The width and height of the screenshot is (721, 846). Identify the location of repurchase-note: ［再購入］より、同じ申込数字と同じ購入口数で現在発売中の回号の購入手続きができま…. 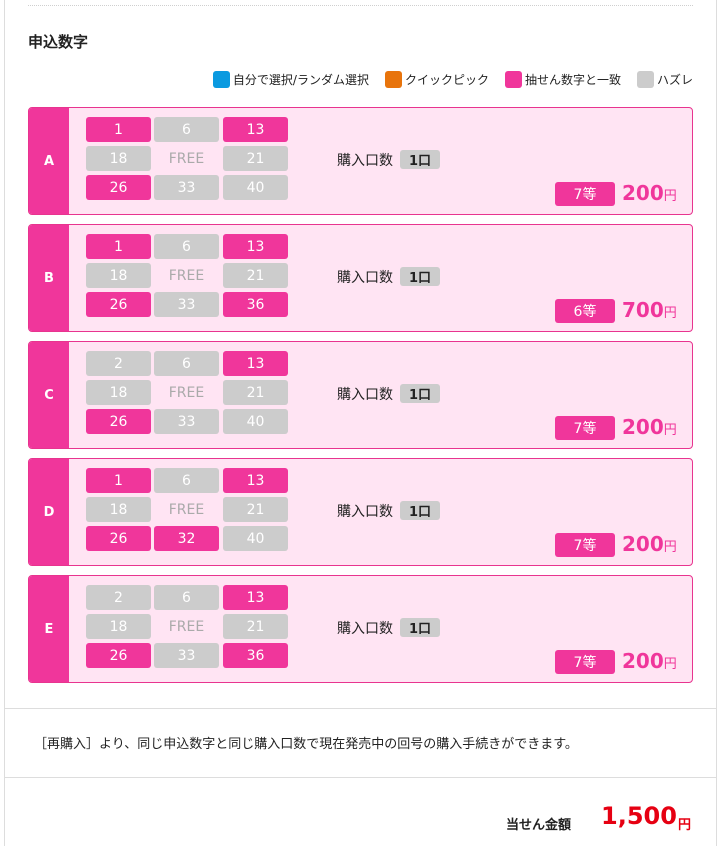
(306, 744).